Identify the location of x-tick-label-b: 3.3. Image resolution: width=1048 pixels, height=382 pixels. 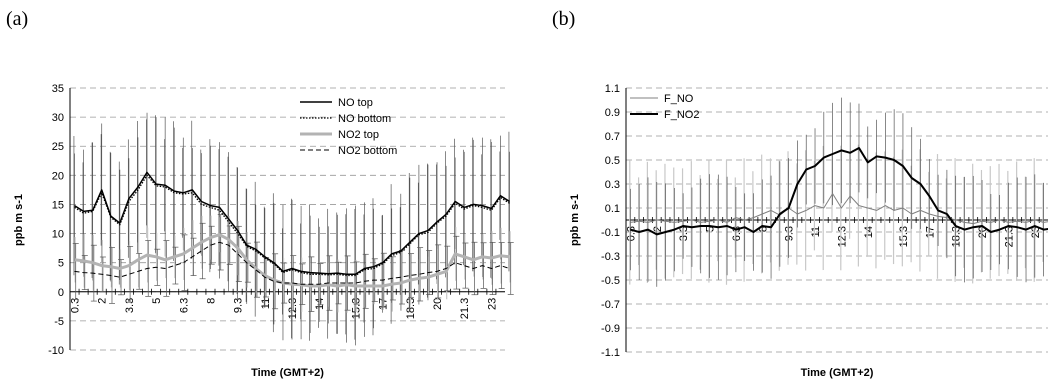
(684, 233).